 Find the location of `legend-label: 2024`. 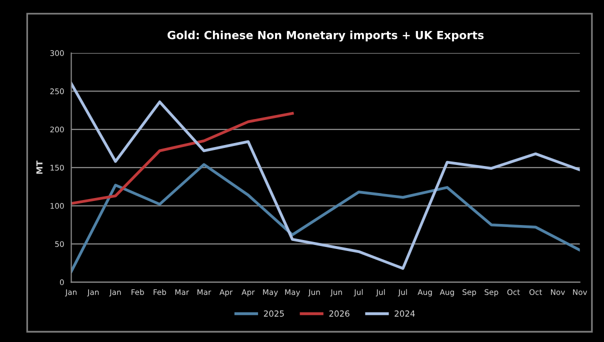

legend-label: 2024 is located at coordinates (404, 313).